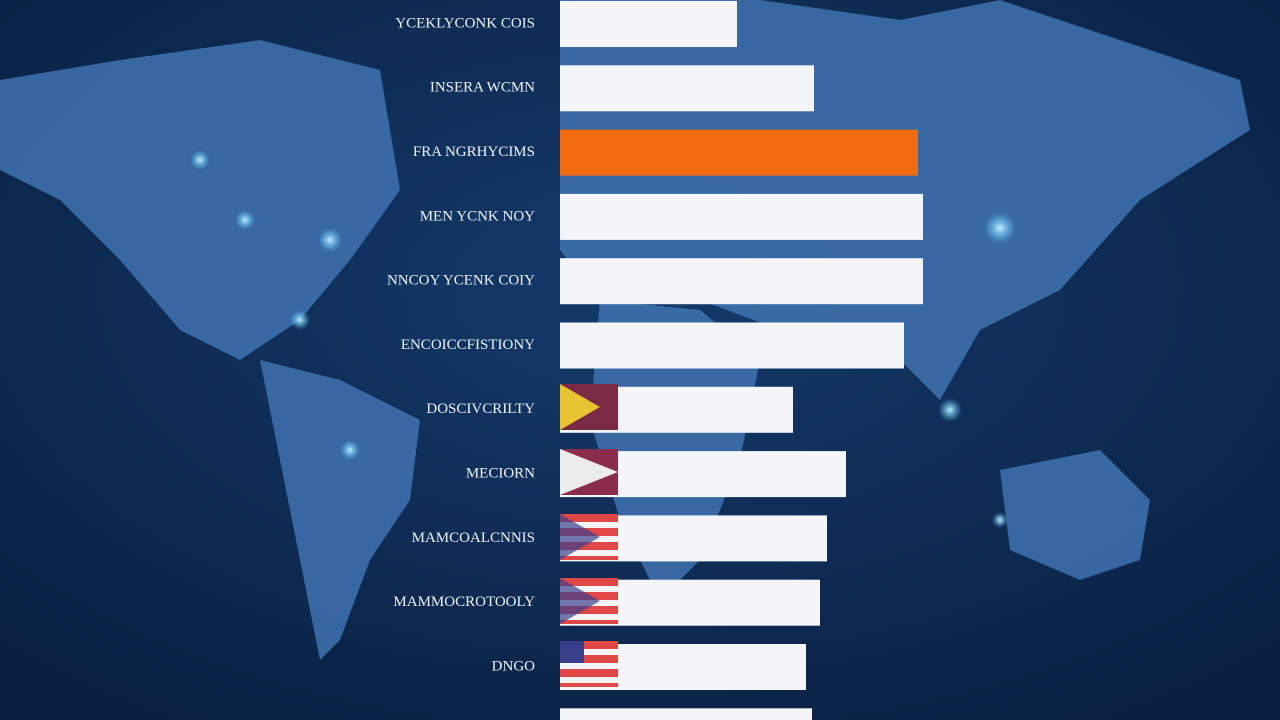 The height and width of the screenshot is (720, 1280). I want to click on y-tick-label: DOSCIVCRILTY, so click(480, 409).